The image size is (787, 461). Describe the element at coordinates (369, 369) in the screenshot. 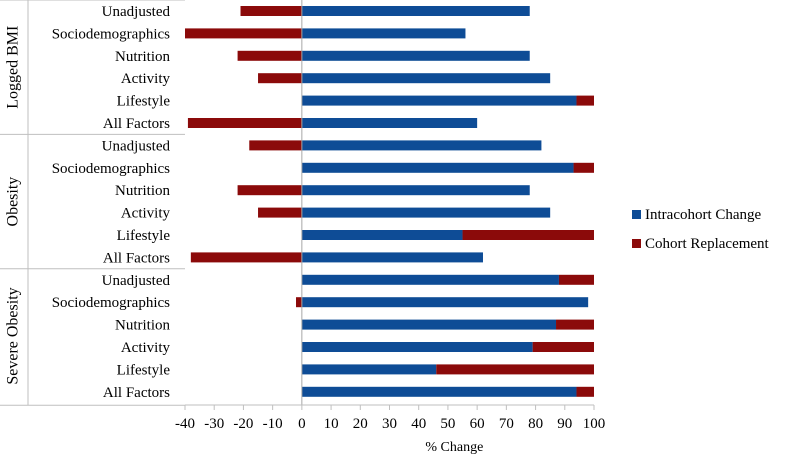

I see `bar-intracohort-severe-obesity-lifestyle` at that location.